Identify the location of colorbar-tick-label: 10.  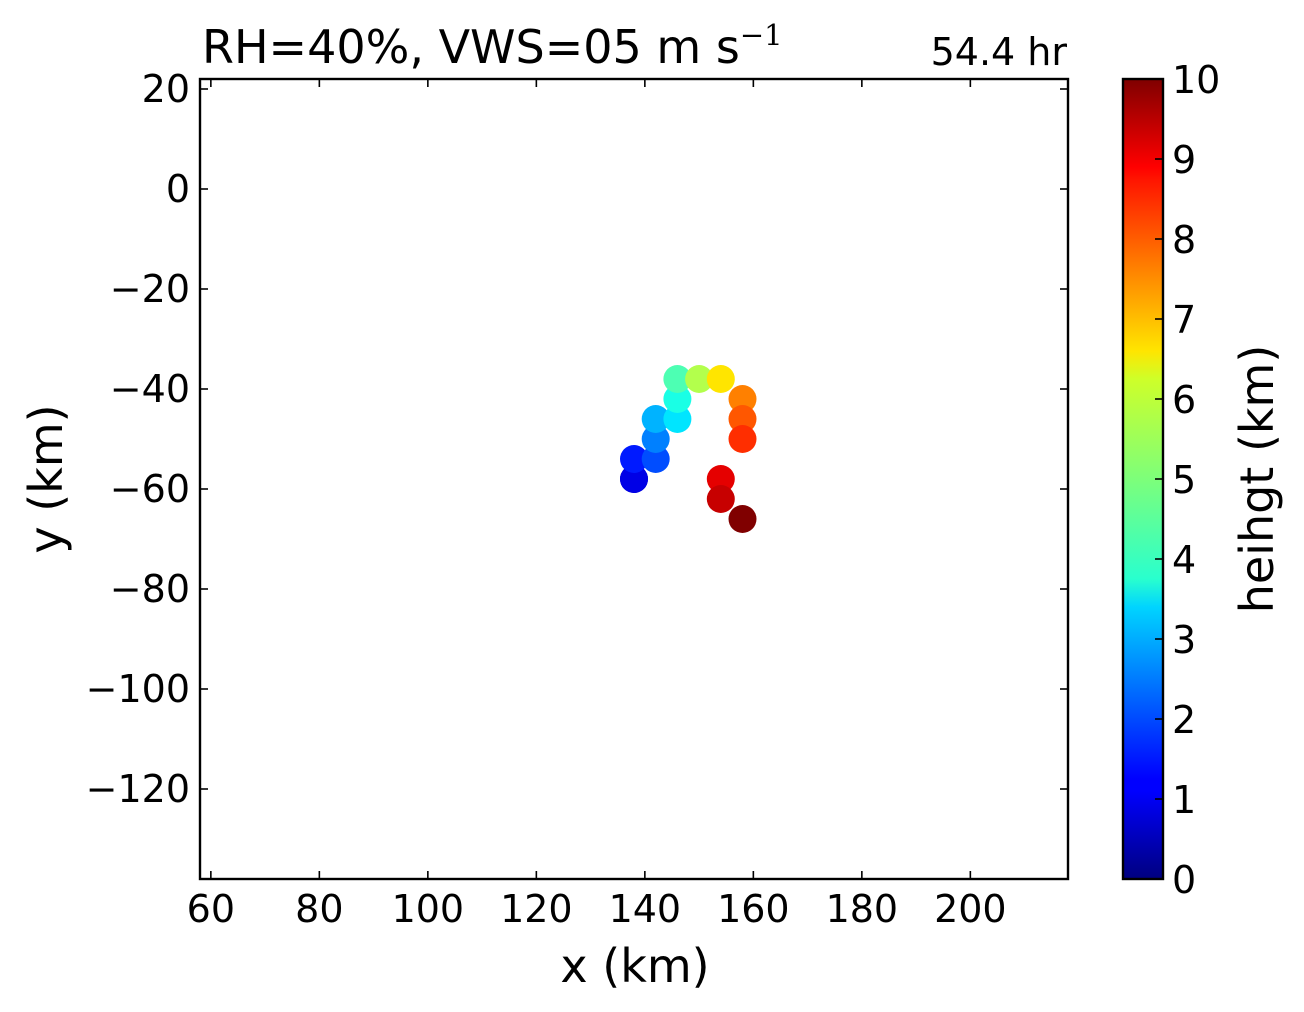
(1196, 80).